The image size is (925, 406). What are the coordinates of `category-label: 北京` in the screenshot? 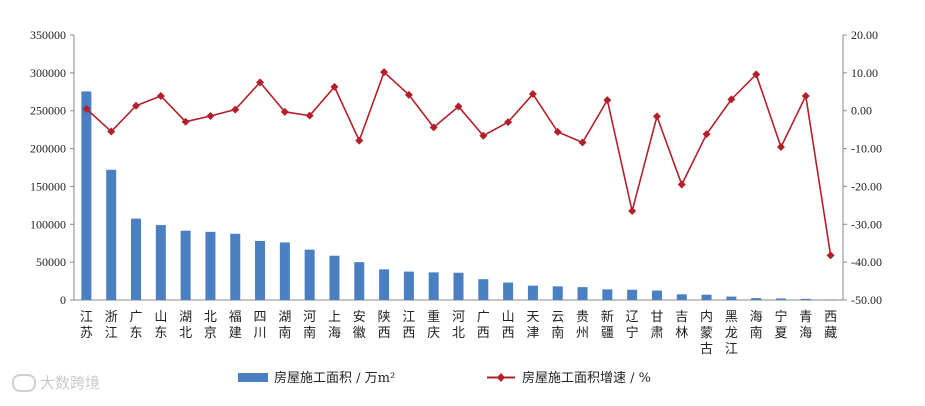 It's located at (210, 325).